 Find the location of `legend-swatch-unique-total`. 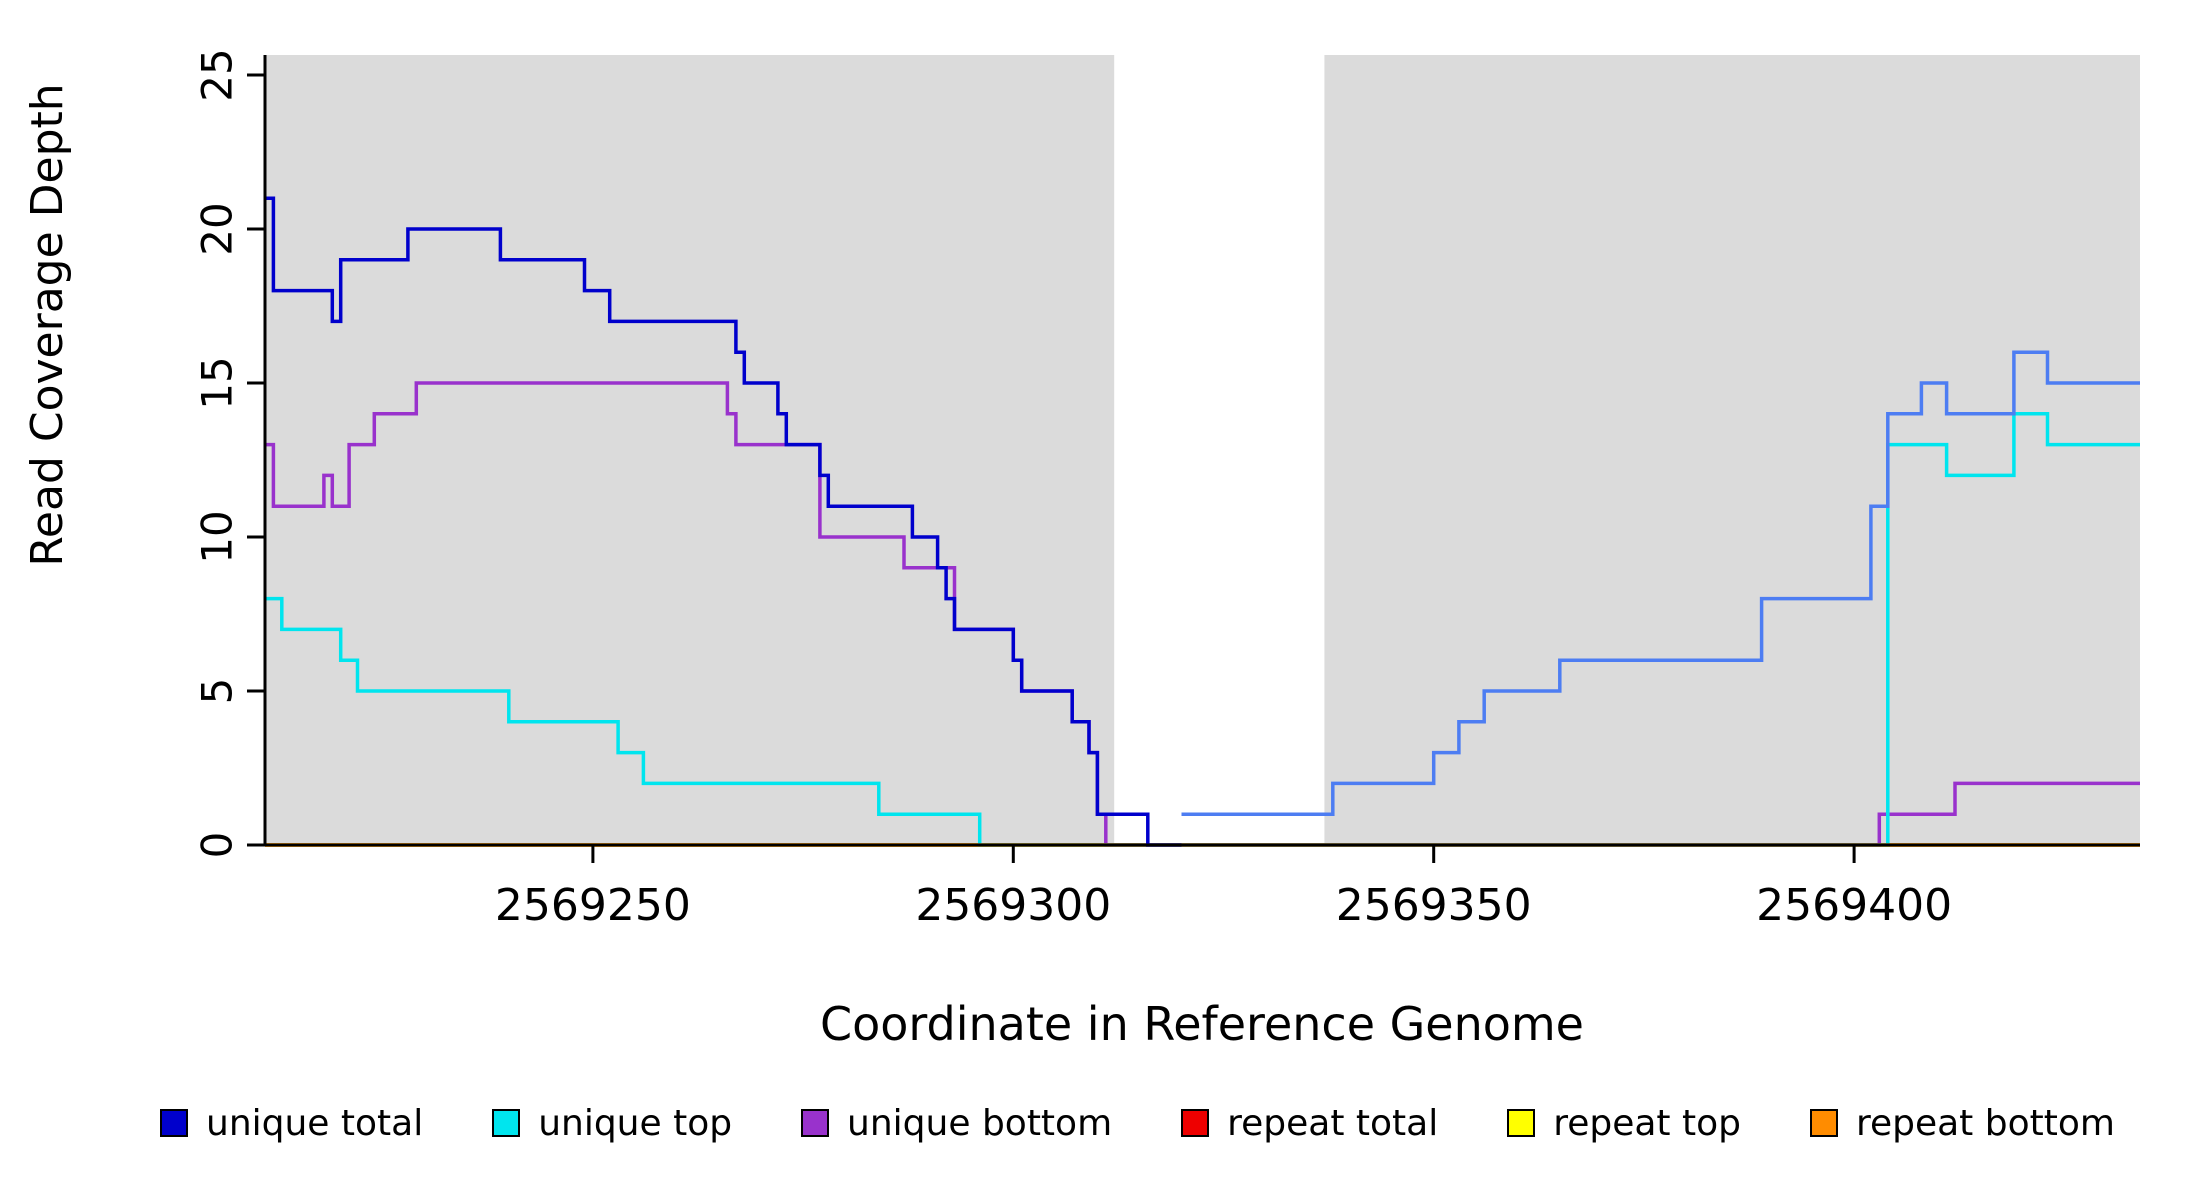

legend-swatch-unique-total is located at coordinates (174, 1123).